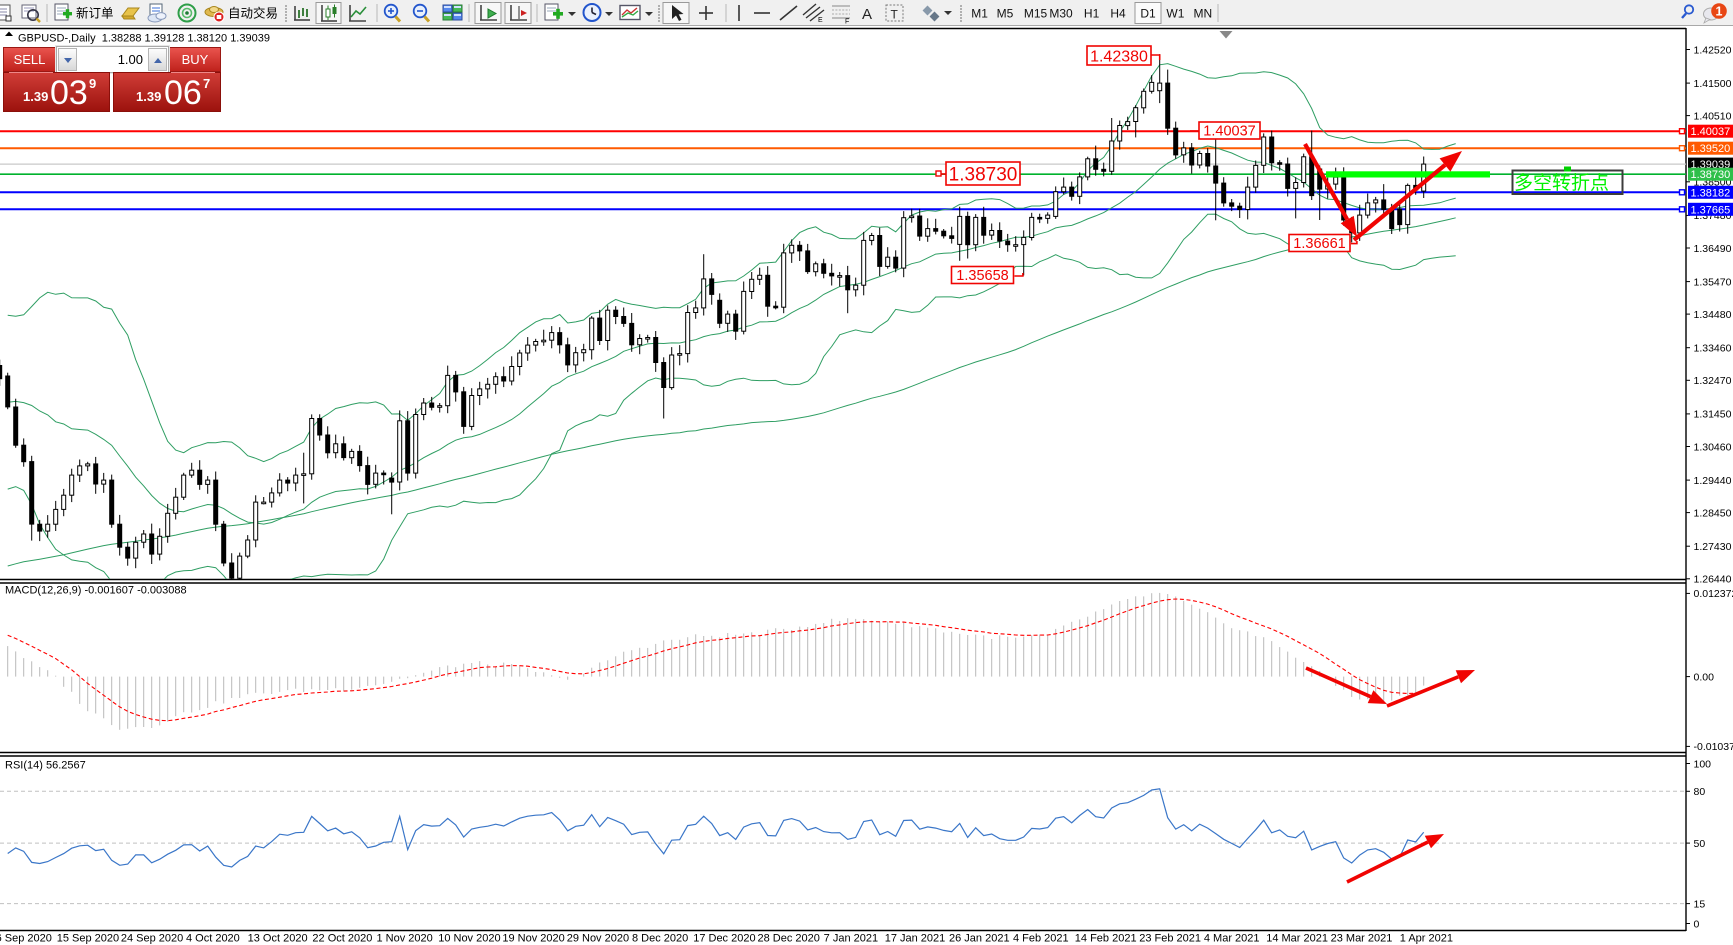 This screenshot has height=945, width=1733. What do you see at coordinates (95, 13) in the screenshot?
I see `svg-text: 新订单` at bounding box center [95, 13].